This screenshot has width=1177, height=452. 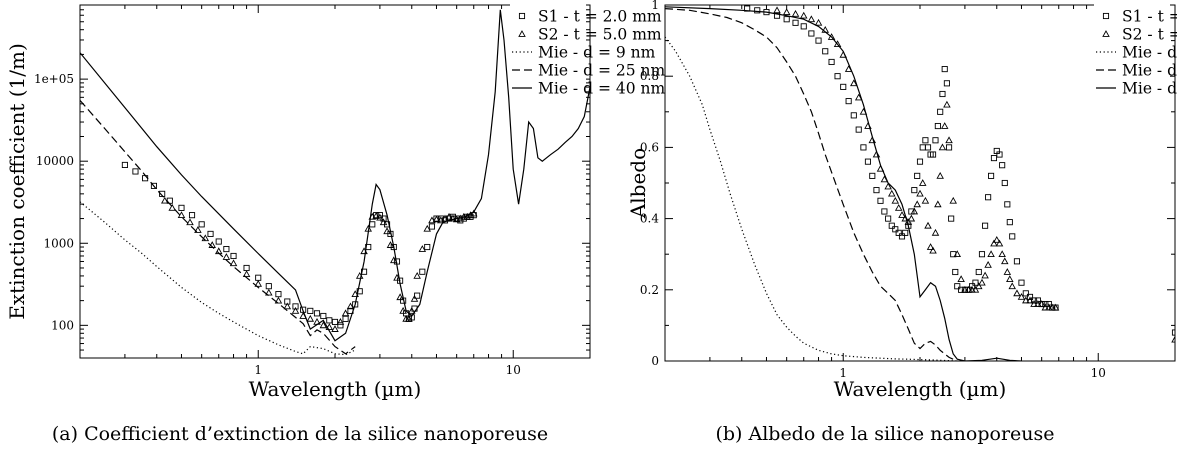 What do you see at coordinates (649, 76) in the screenshot?
I see `y-tick-label: 0.8` at bounding box center [649, 76].